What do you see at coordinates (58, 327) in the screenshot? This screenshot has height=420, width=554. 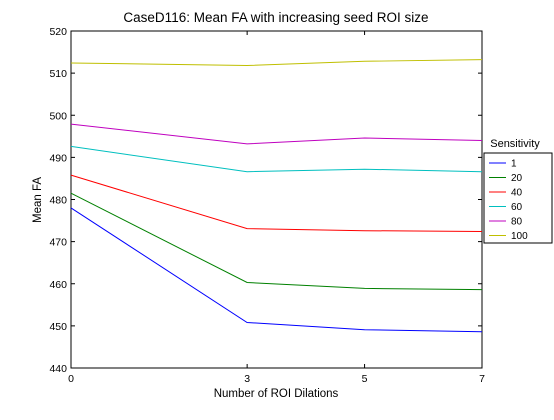 I see `y-tick-label: 450` at bounding box center [58, 327].